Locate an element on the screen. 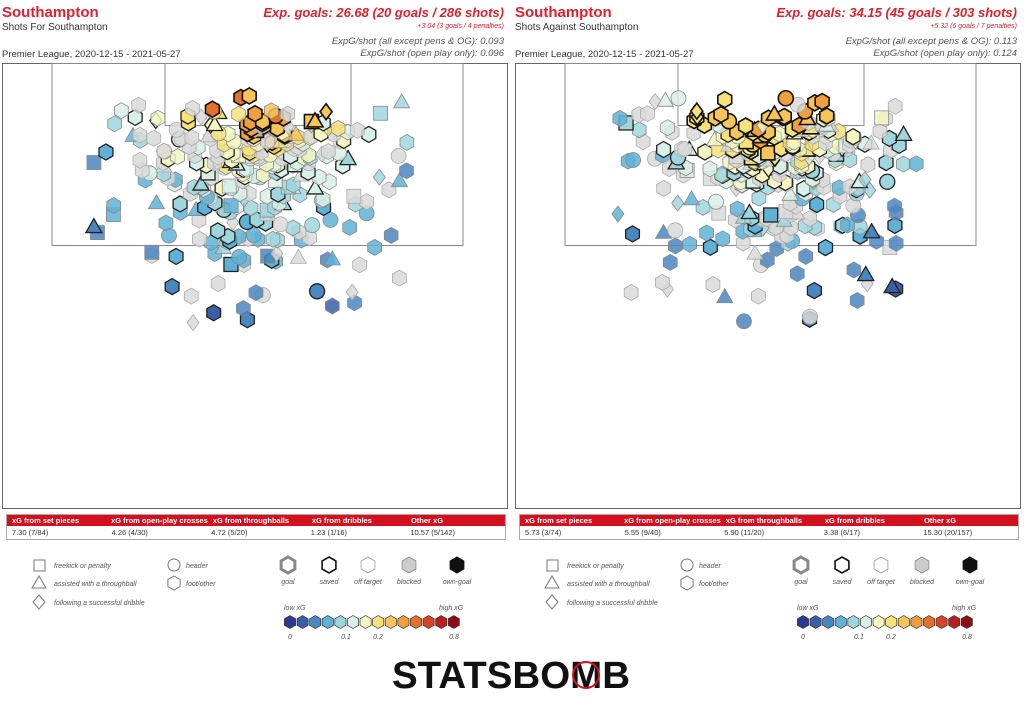 The width and height of the screenshot is (1024, 706). shots-layer is located at coordinates (767, 209).